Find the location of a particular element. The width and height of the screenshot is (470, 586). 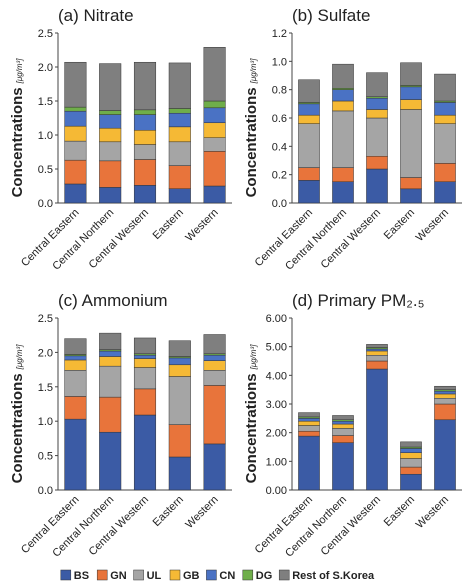

y-tick-label: 2.0 is located at coordinates (45, 68).